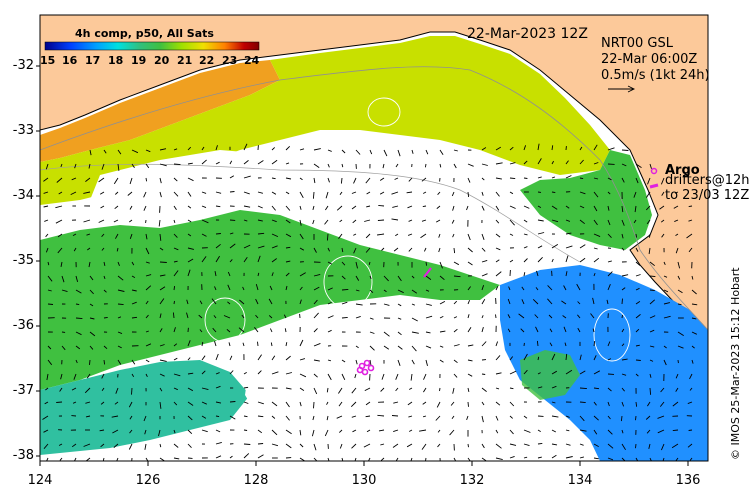 The image size is (750, 496). I want to click on x-tick-label: 136, so click(688, 480).